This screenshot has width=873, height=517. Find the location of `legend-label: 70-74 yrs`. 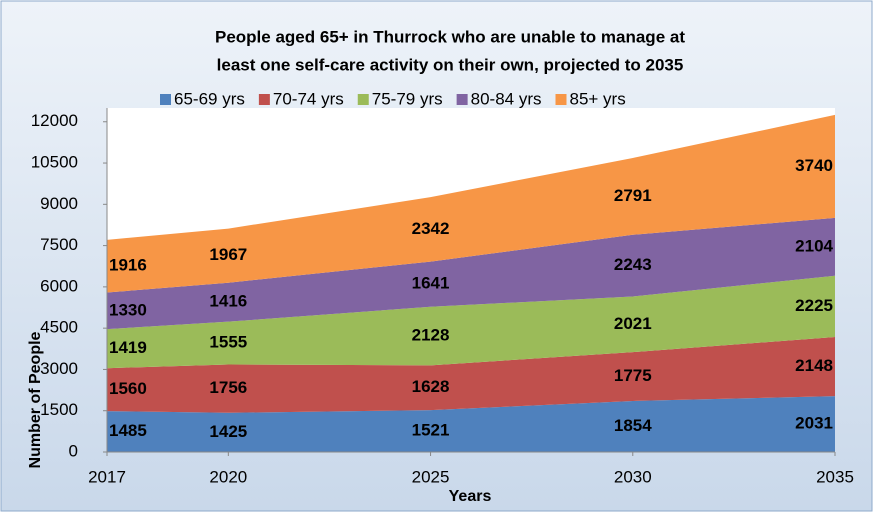

legend-label: 70-74 yrs is located at coordinates (308, 98).